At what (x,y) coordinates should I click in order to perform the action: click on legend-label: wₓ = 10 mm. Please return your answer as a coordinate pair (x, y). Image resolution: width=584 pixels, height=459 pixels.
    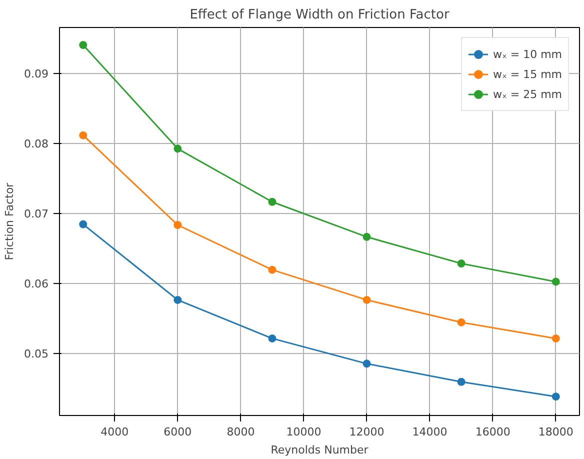
    Looking at the image, I should click on (527, 54).